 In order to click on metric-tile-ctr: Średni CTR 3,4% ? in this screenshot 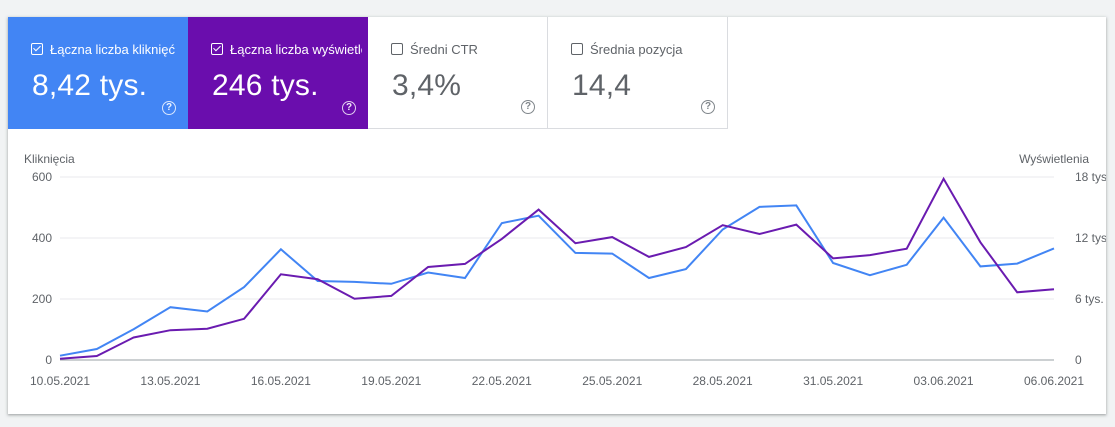, I will do `click(458, 73)`.